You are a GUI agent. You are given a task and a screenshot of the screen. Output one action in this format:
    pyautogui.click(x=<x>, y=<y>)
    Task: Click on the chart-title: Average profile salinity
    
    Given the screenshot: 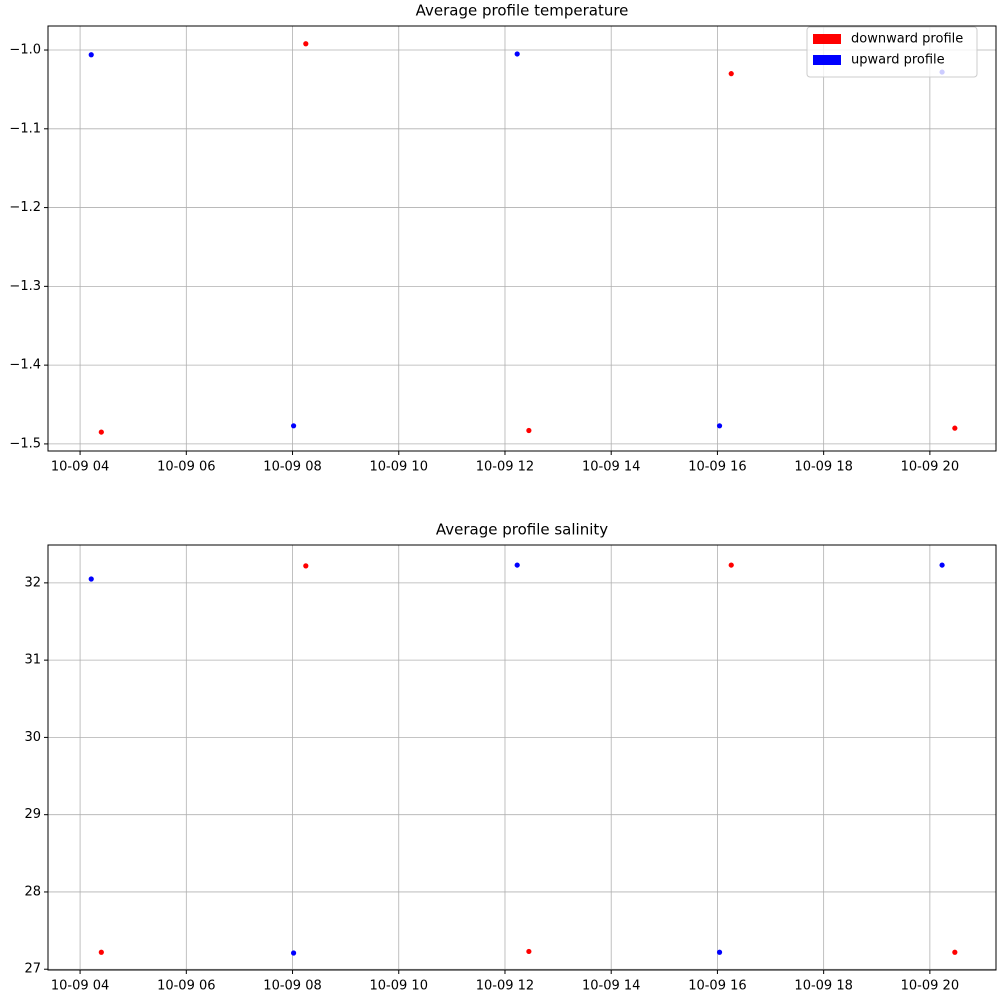 What is the action you would take?
    pyautogui.click(x=522, y=530)
    